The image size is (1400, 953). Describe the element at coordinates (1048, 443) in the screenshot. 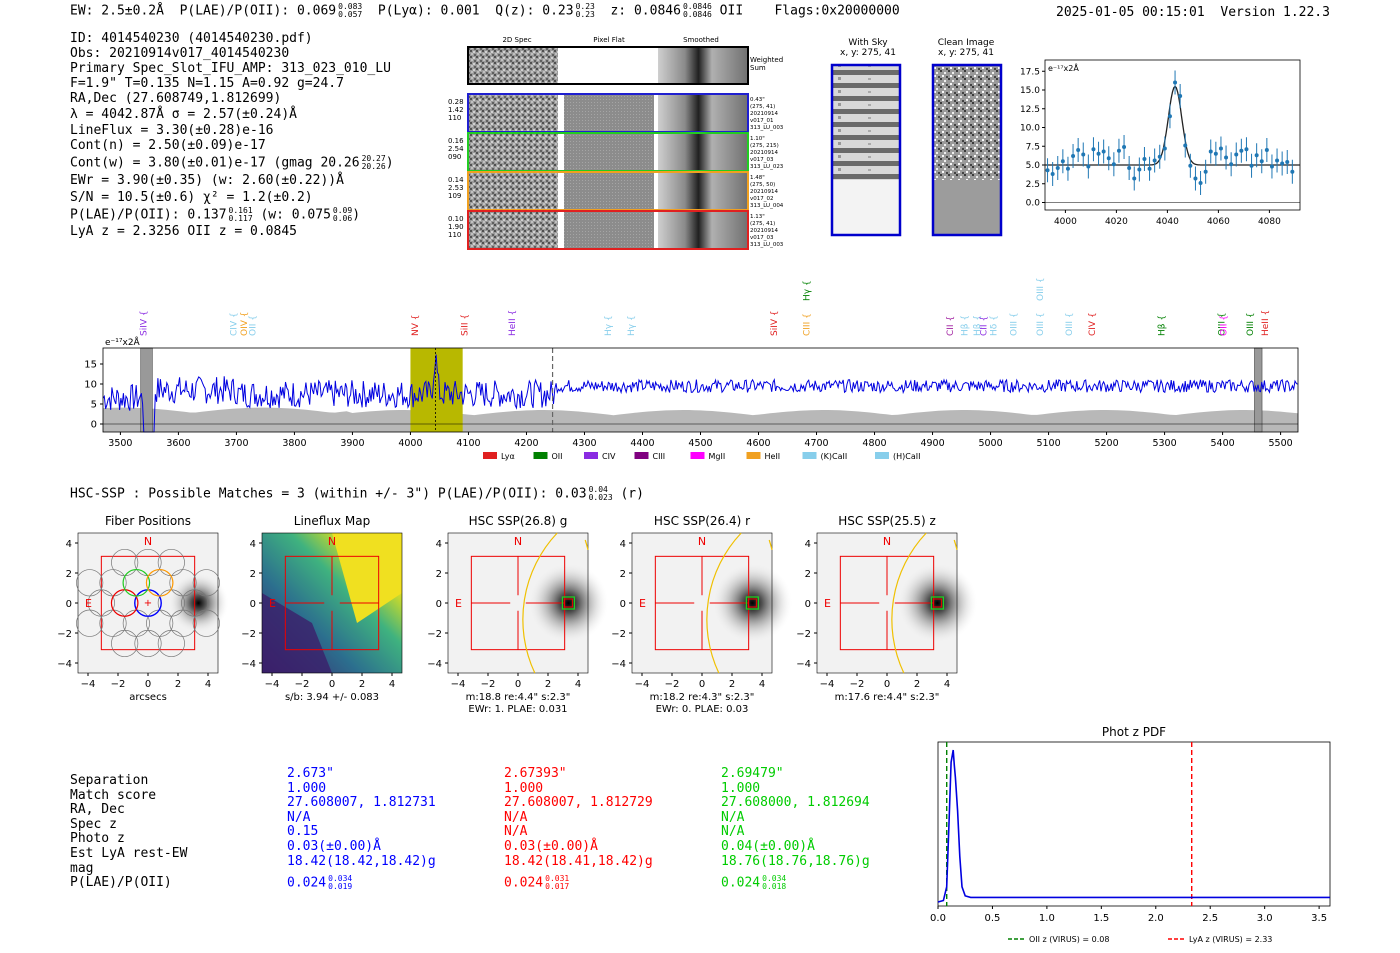

I see `spectrum-xtick-label: 5100` at that location.